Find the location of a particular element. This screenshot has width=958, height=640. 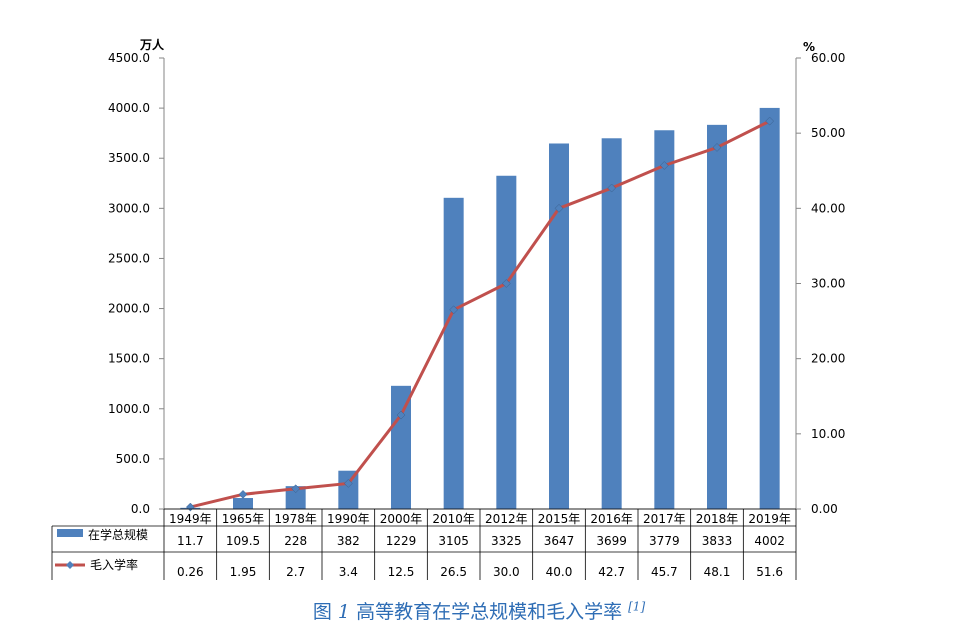

left-tick-label: 2000.0 is located at coordinates (129, 309).